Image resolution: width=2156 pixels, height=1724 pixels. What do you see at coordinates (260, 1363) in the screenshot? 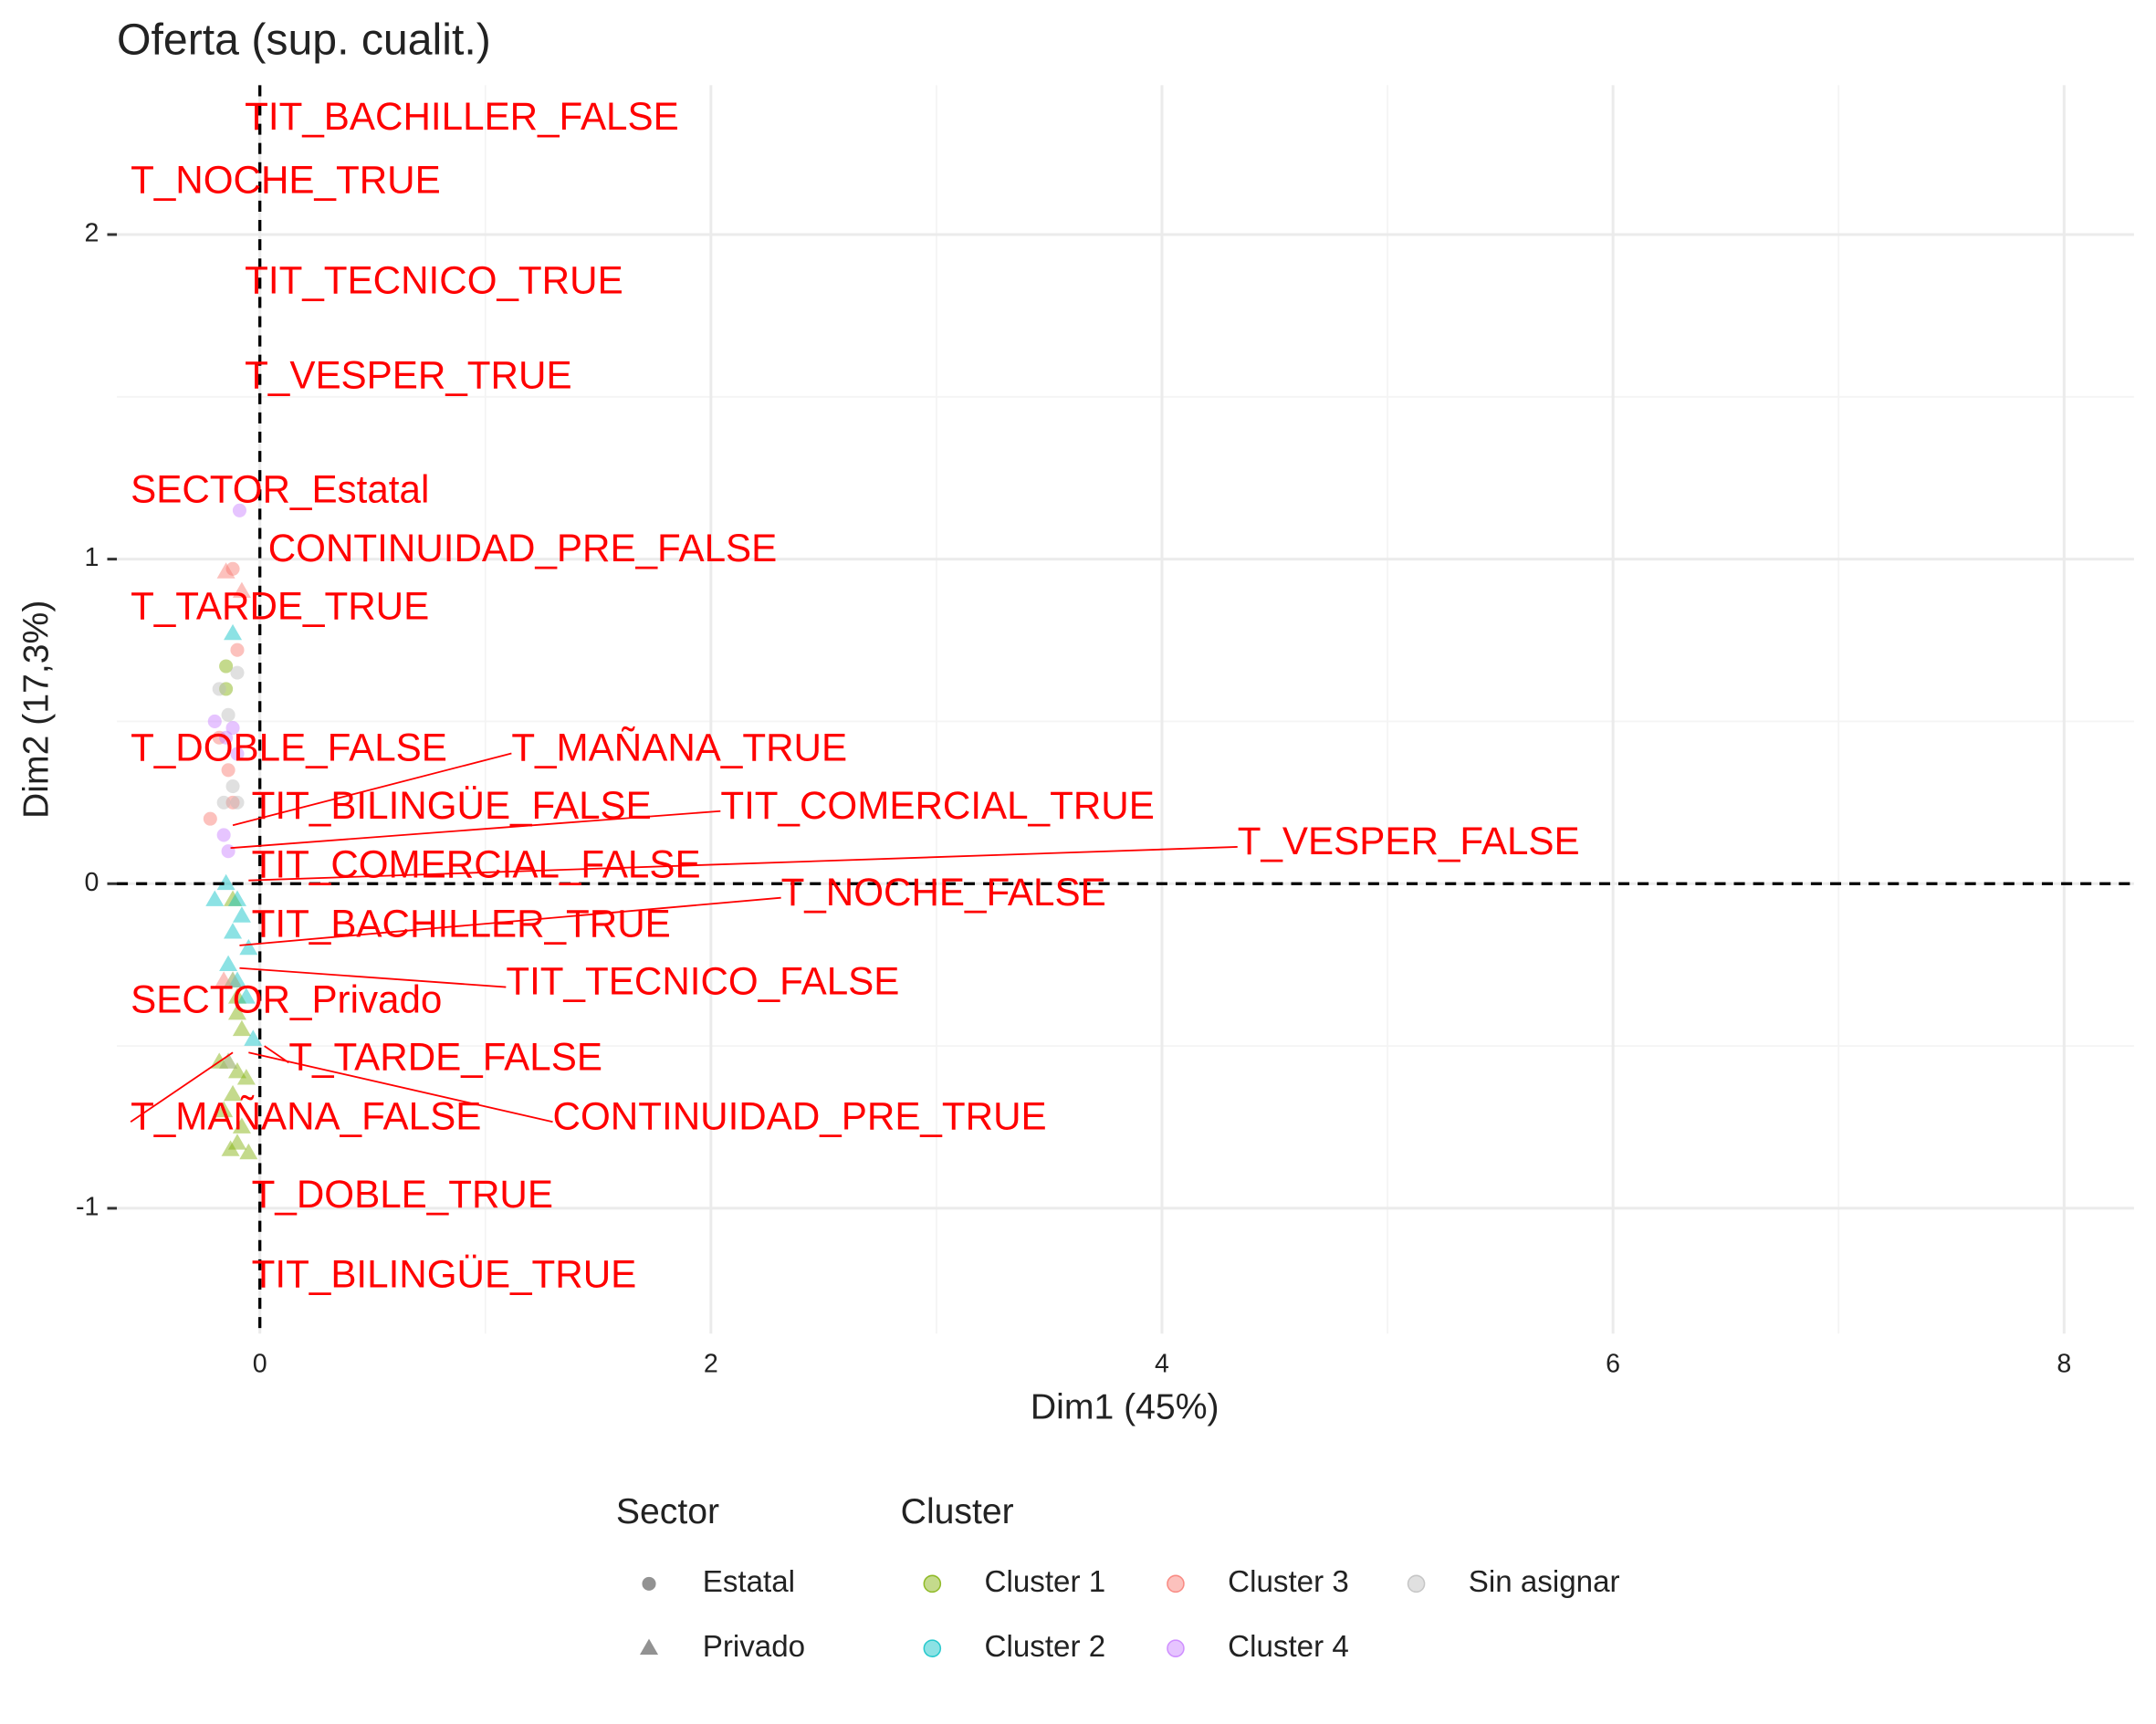
I see `x-tick-label: 0` at bounding box center [260, 1363].